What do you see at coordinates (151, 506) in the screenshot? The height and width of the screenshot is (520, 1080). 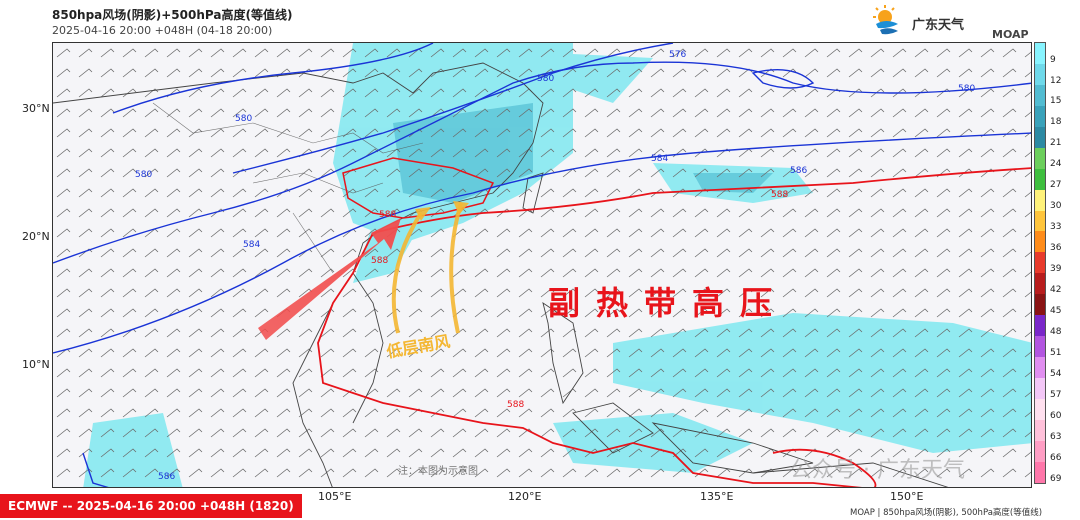 I see `model-badge: ECMWF -- 2025-04-16 20:00 +048H (1820)` at bounding box center [151, 506].